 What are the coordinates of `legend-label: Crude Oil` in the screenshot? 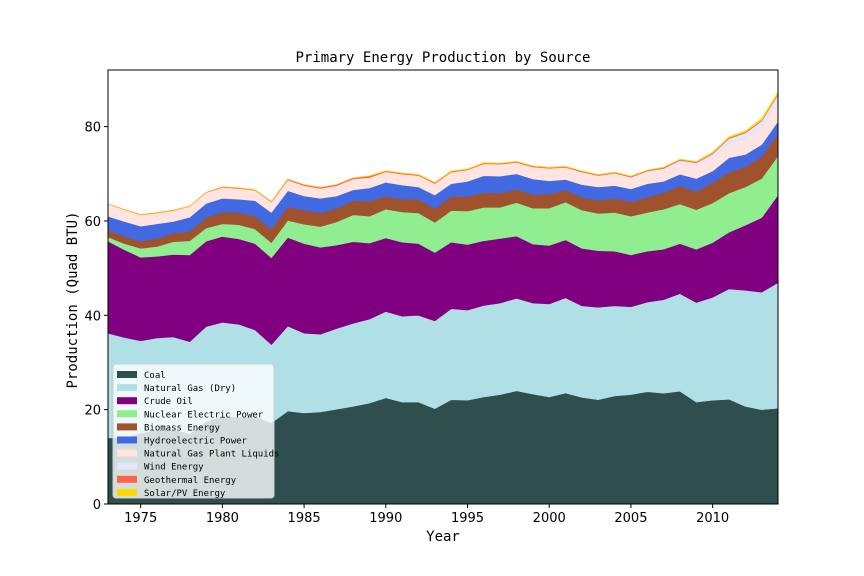 It's located at (168, 402).